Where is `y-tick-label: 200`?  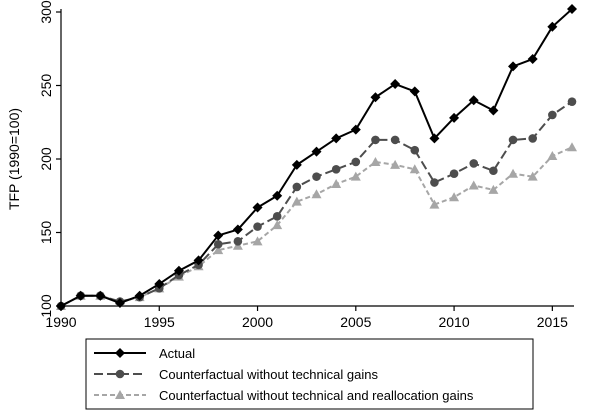 y-tick-label: 200 is located at coordinates (46, 159).